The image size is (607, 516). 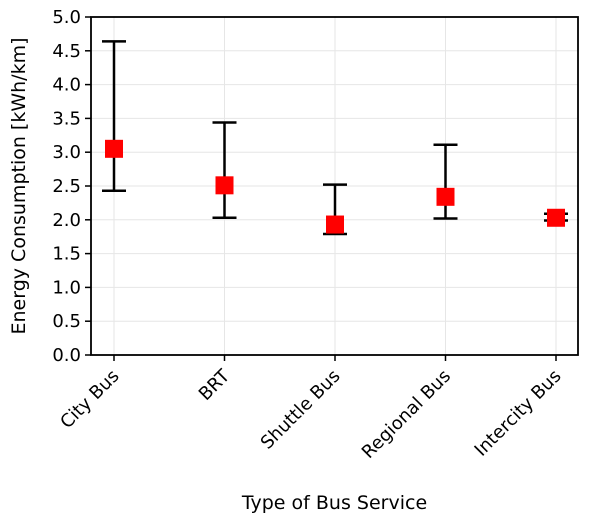 I want to click on x-tick-label: Regional Bus, so click(x=406, y=414).